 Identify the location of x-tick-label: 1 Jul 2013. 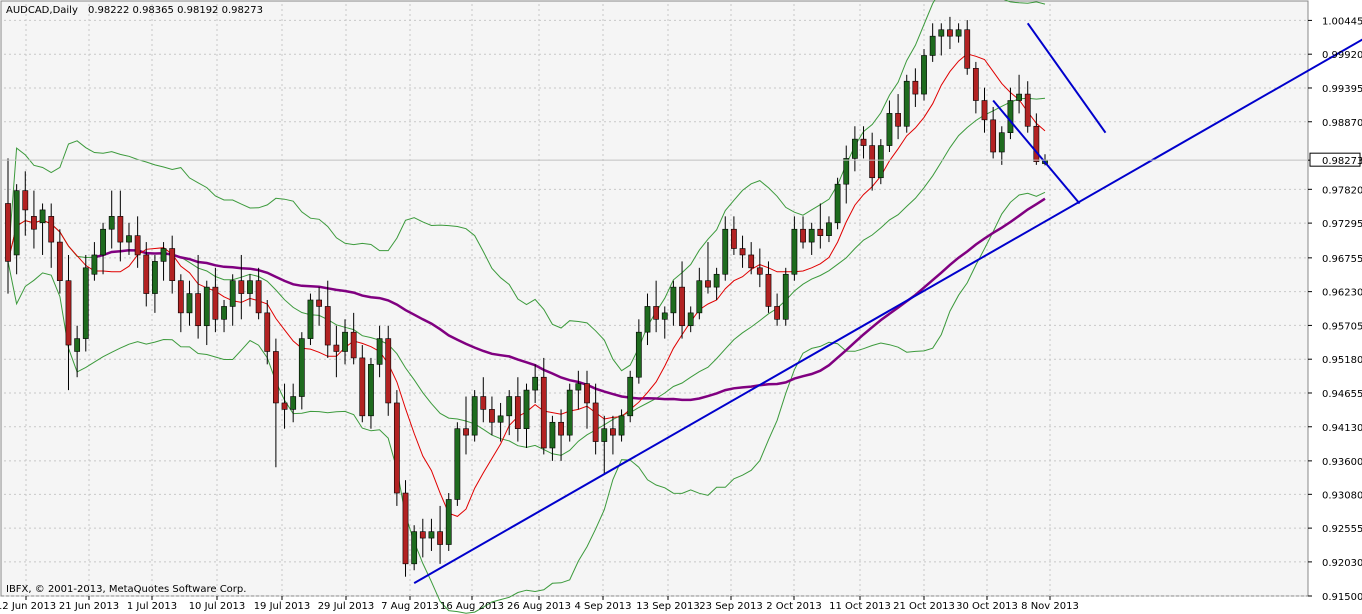
(152, 606).